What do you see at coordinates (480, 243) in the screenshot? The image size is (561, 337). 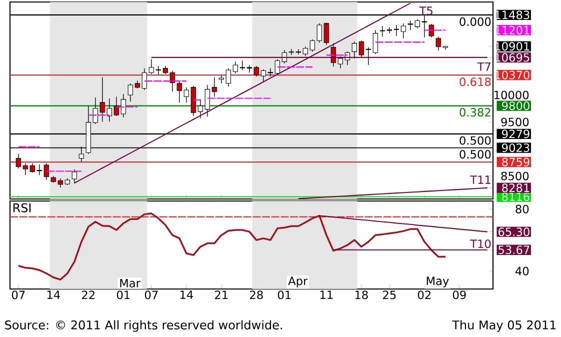 I see `annotation: T10` at bounding box center [480, 243].